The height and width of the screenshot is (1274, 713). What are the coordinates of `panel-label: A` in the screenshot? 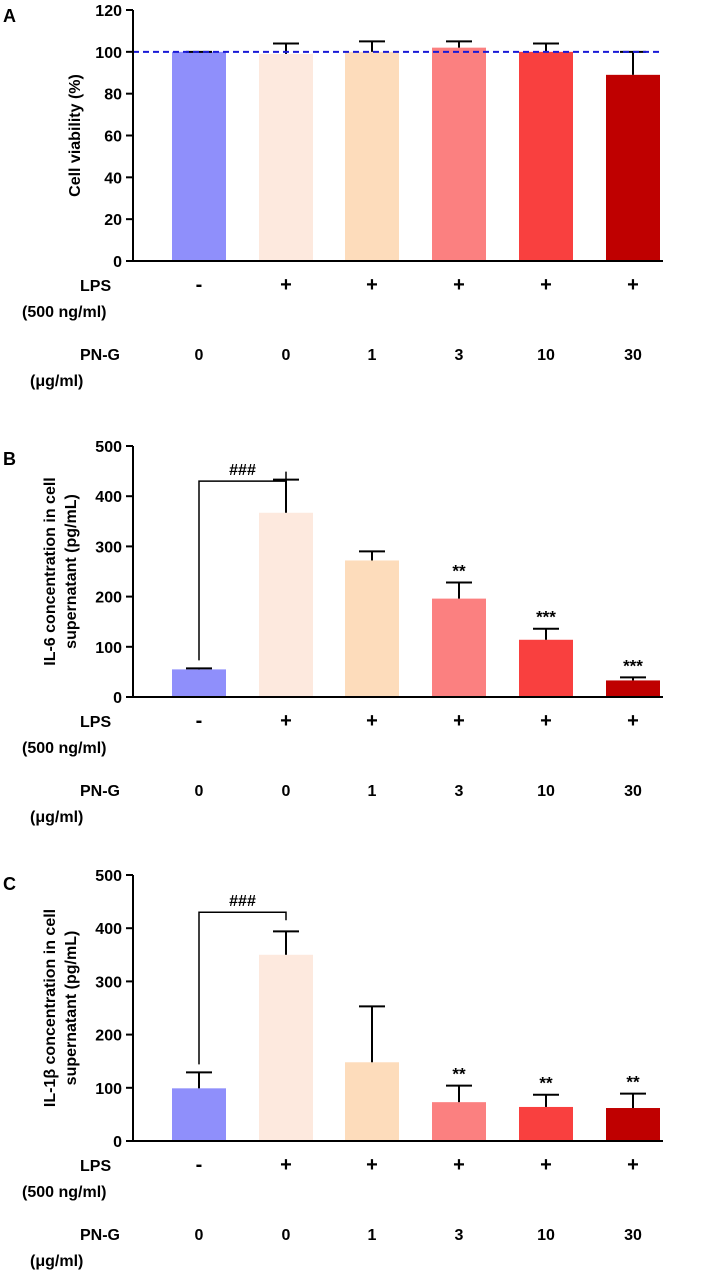 It's located at (9, 16).